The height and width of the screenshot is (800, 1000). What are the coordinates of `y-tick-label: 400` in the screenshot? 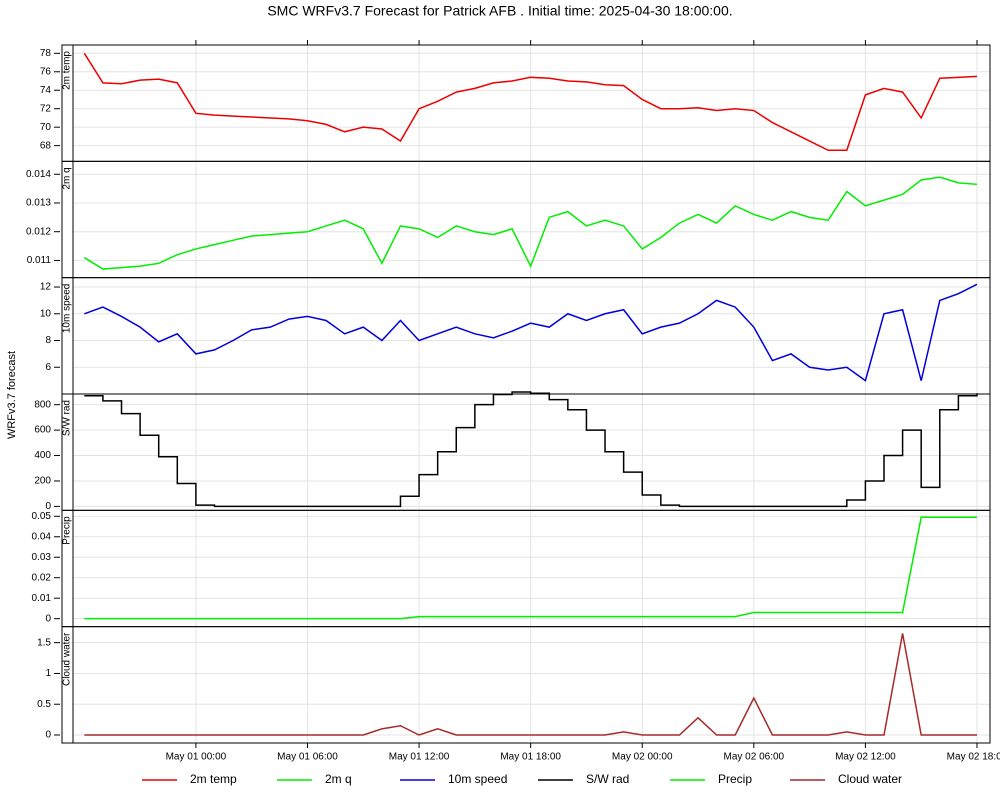 It's located at (42, 455).